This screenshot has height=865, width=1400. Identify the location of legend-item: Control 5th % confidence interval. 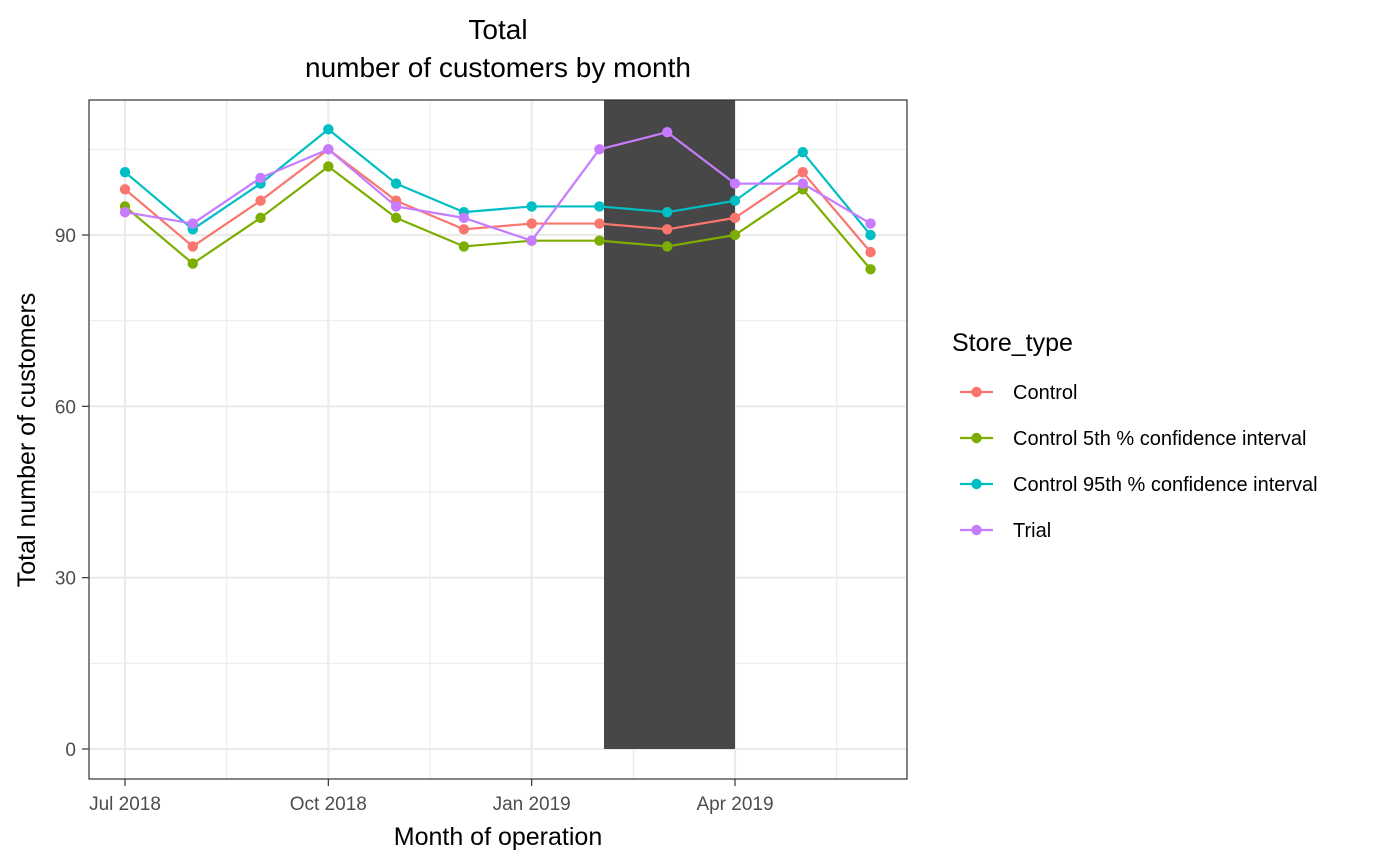
(1133, 439).